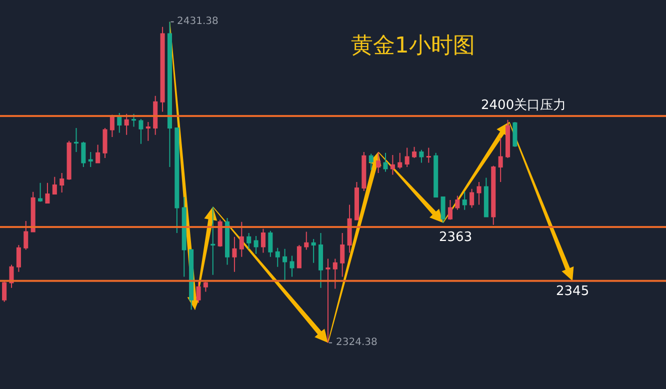 The image size is (666, 389). I want to click on annotation: 2324.38, so click(357, 342).